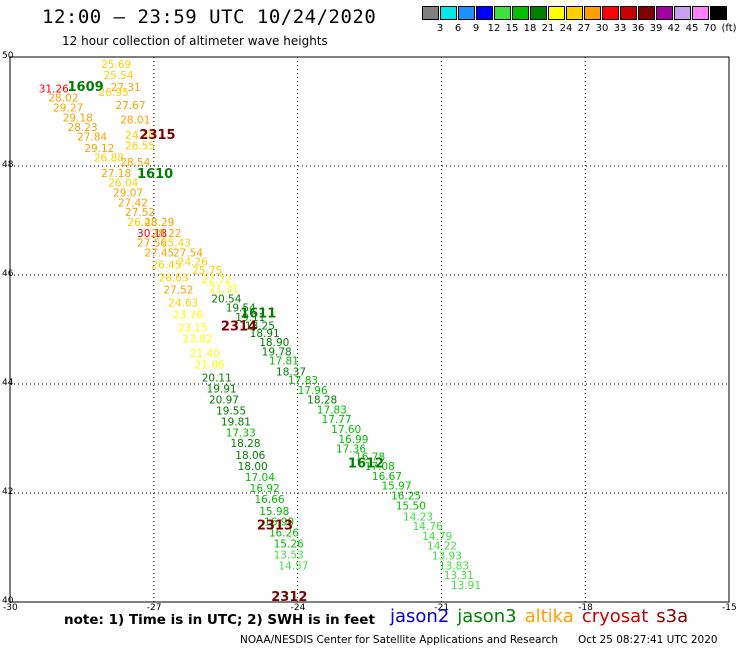 Image resolution: width=740 pixels, height=650 pixels. Describe the element at coordinates (159, 223) in the screenshot. I see `wave-height-label: 28.29` at that location.